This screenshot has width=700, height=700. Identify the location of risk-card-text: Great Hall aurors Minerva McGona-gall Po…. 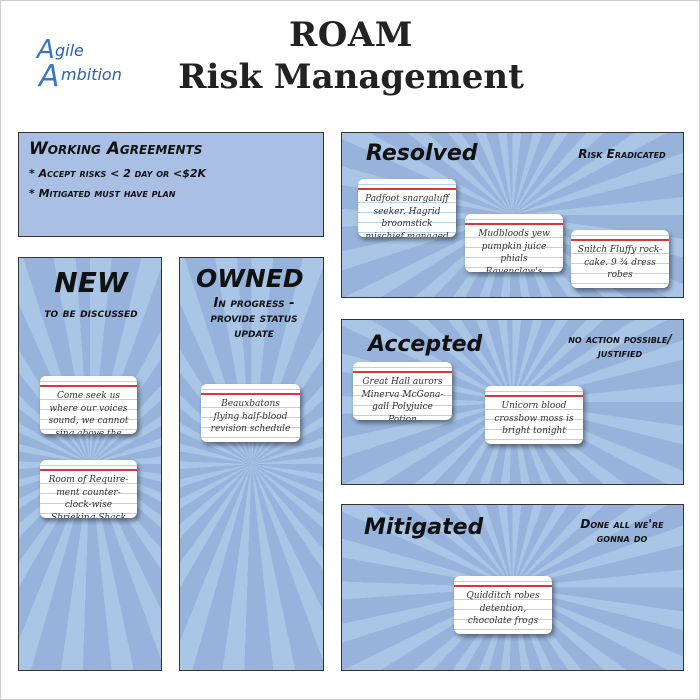
(402, 398).